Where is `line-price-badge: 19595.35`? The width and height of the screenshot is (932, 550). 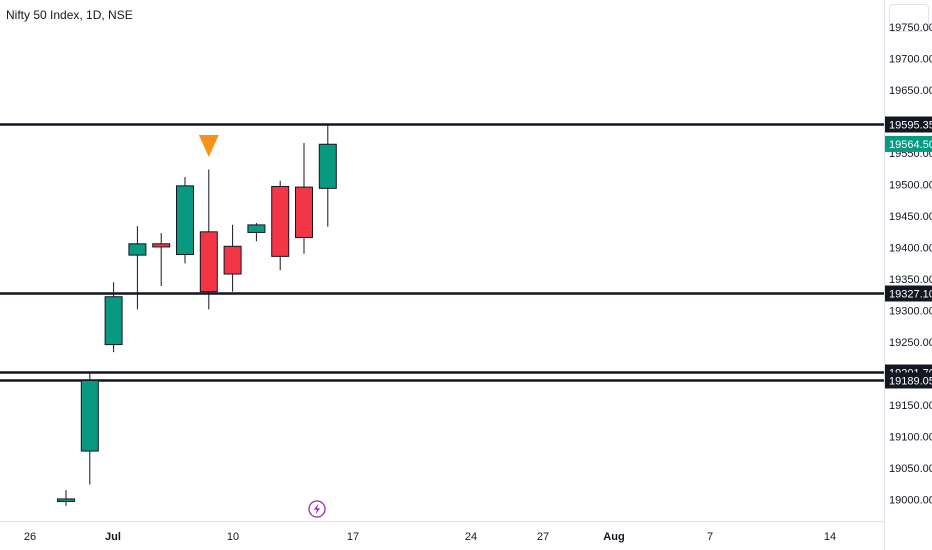
line-price-badge: 19595.35 is located at coordinates (908, 124).